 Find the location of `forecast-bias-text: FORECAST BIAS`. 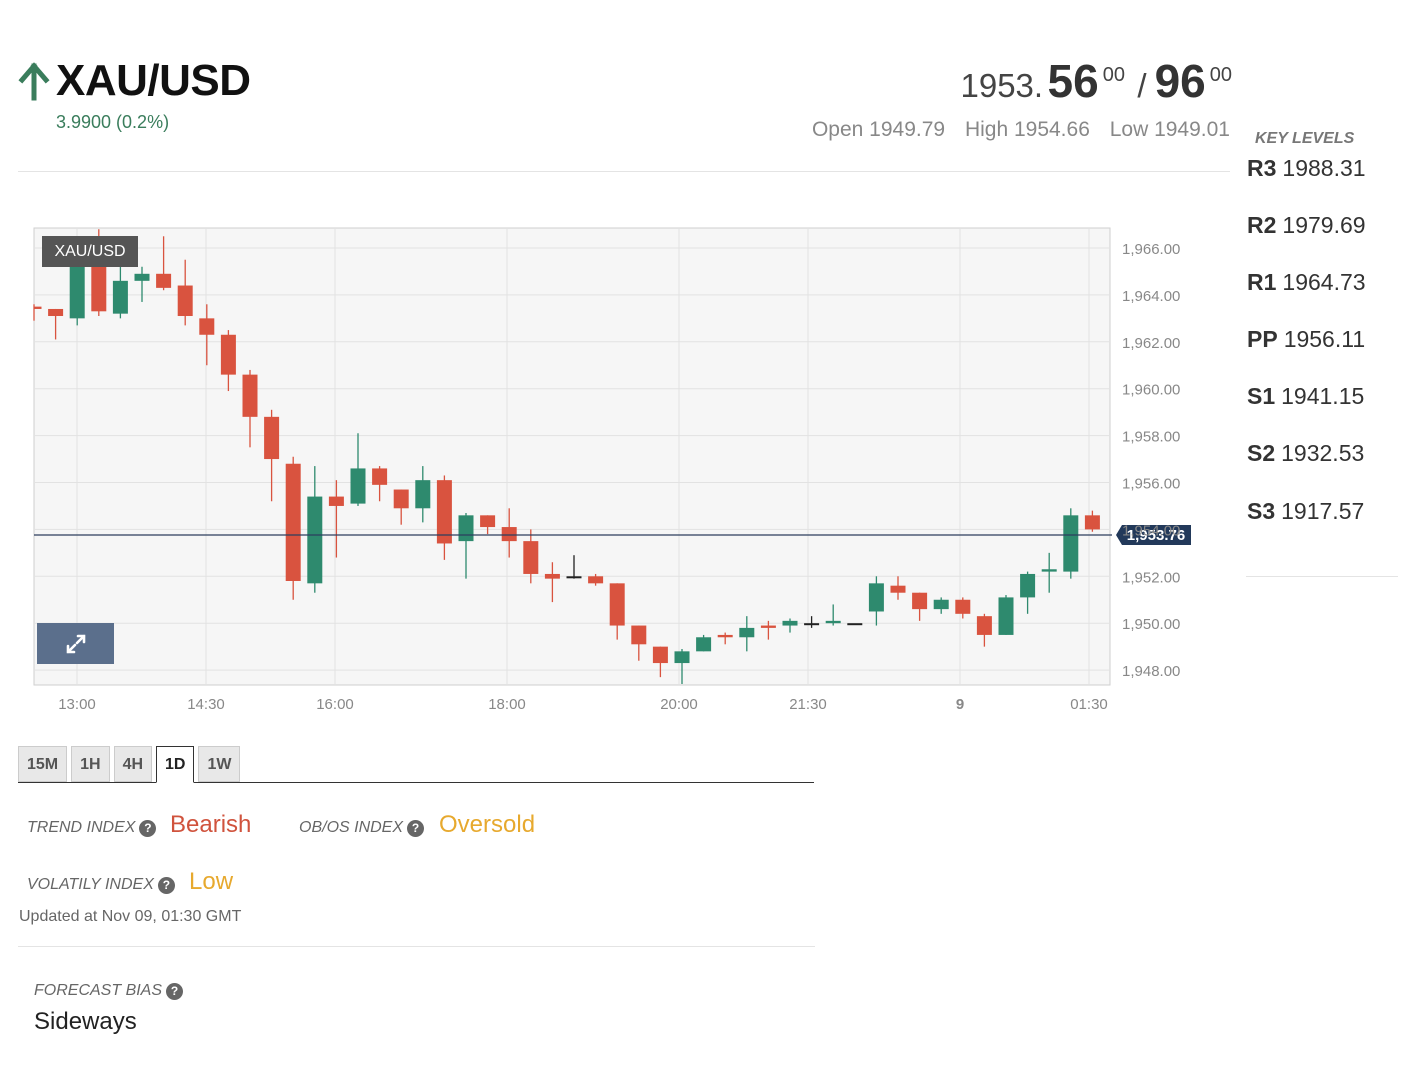

forecast-bias-text: FORECAST BIAS is located at coordinates (98, 990).